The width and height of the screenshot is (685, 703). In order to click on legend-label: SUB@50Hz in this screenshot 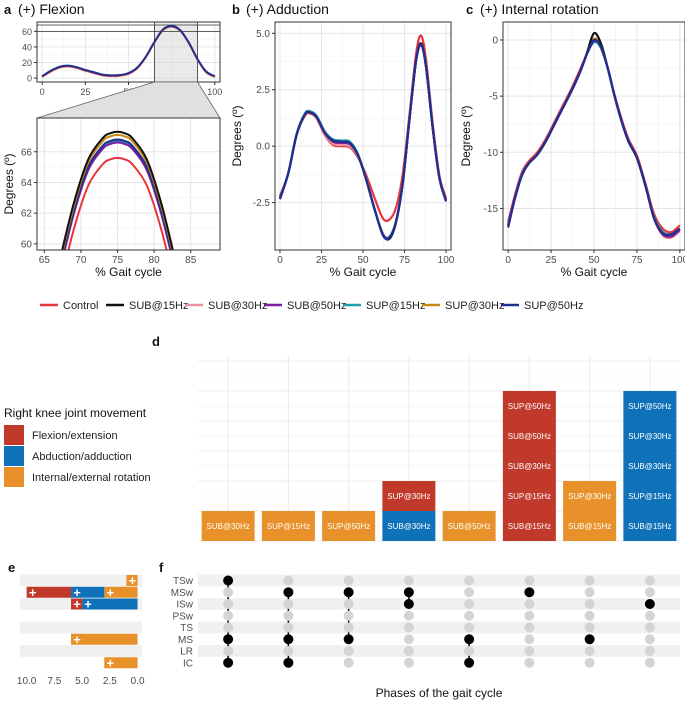, I will do `click(316, 306)`.